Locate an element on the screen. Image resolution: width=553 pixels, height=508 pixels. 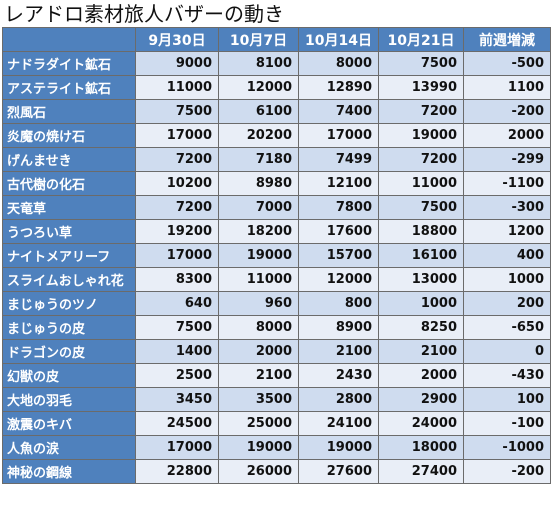
item-name-cell: 激震のキバ is located at coordinates (69, 423).